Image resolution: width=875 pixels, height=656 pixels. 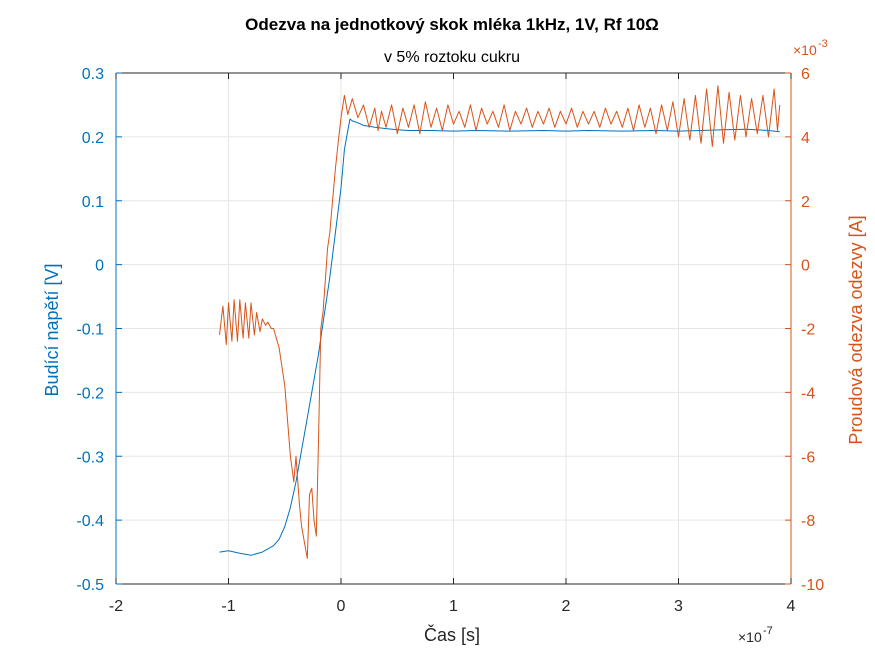 I want to click on y-right-tick-label: -10, so click(x=812, y=585).